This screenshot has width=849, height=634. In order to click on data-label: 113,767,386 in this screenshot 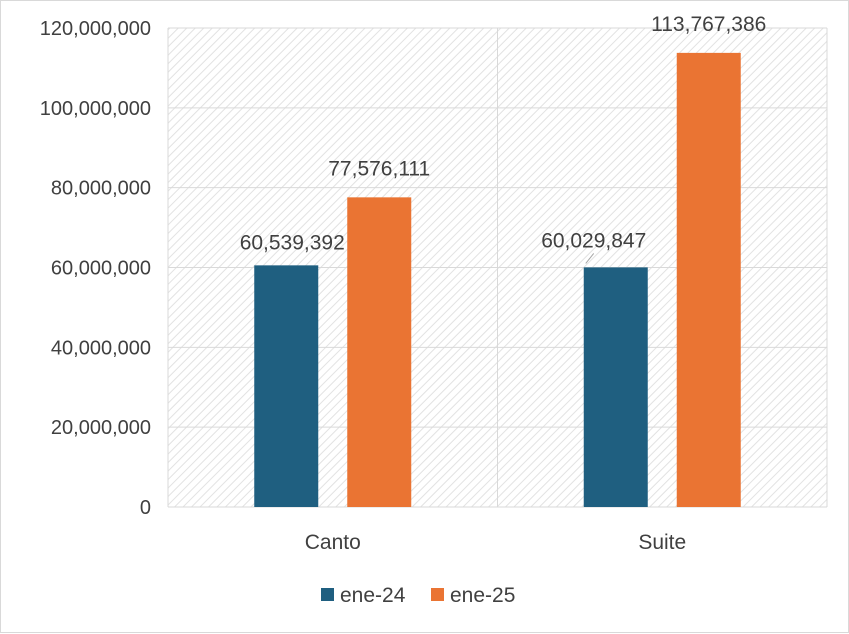, I will do `click(708, 24)`.